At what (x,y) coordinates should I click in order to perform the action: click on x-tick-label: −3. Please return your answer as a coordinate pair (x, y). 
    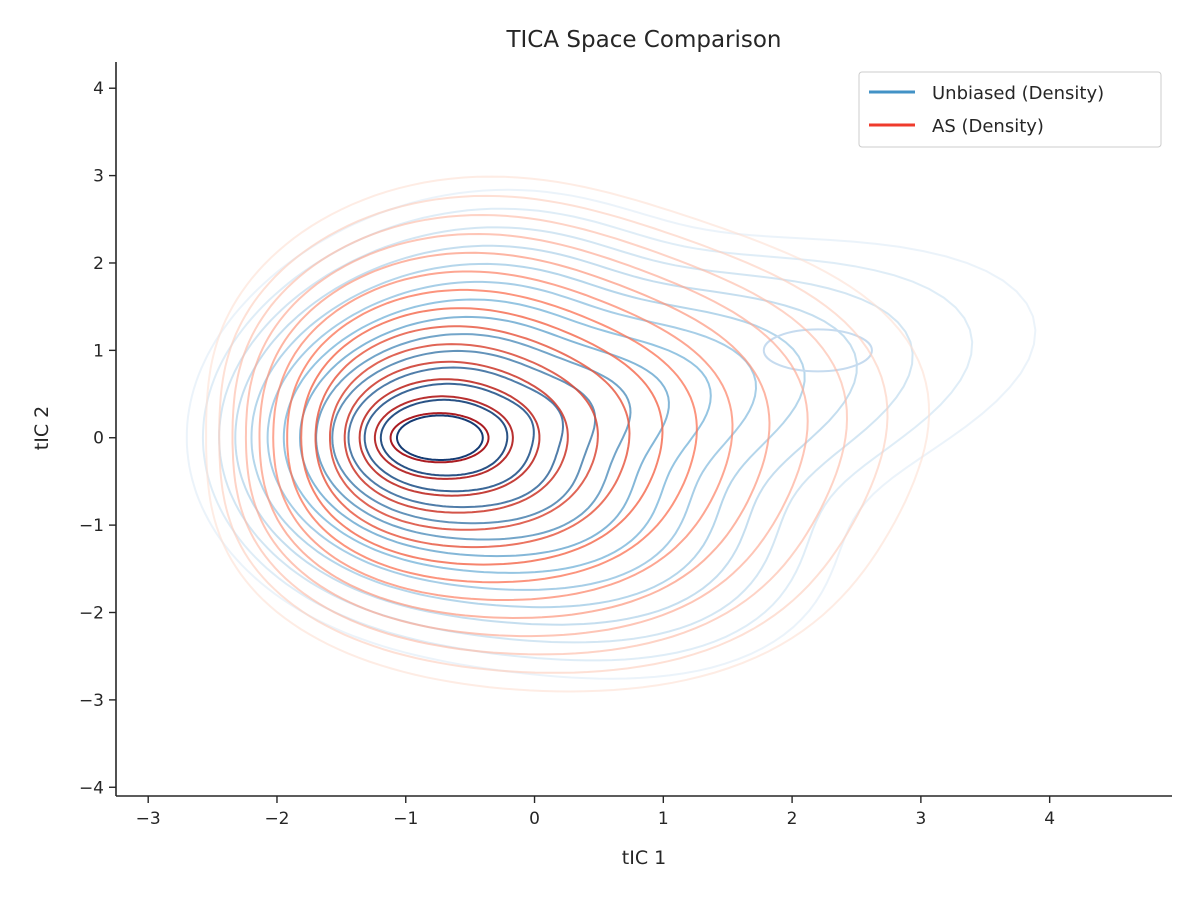
    Looking at the image, I should click on (148, 819).